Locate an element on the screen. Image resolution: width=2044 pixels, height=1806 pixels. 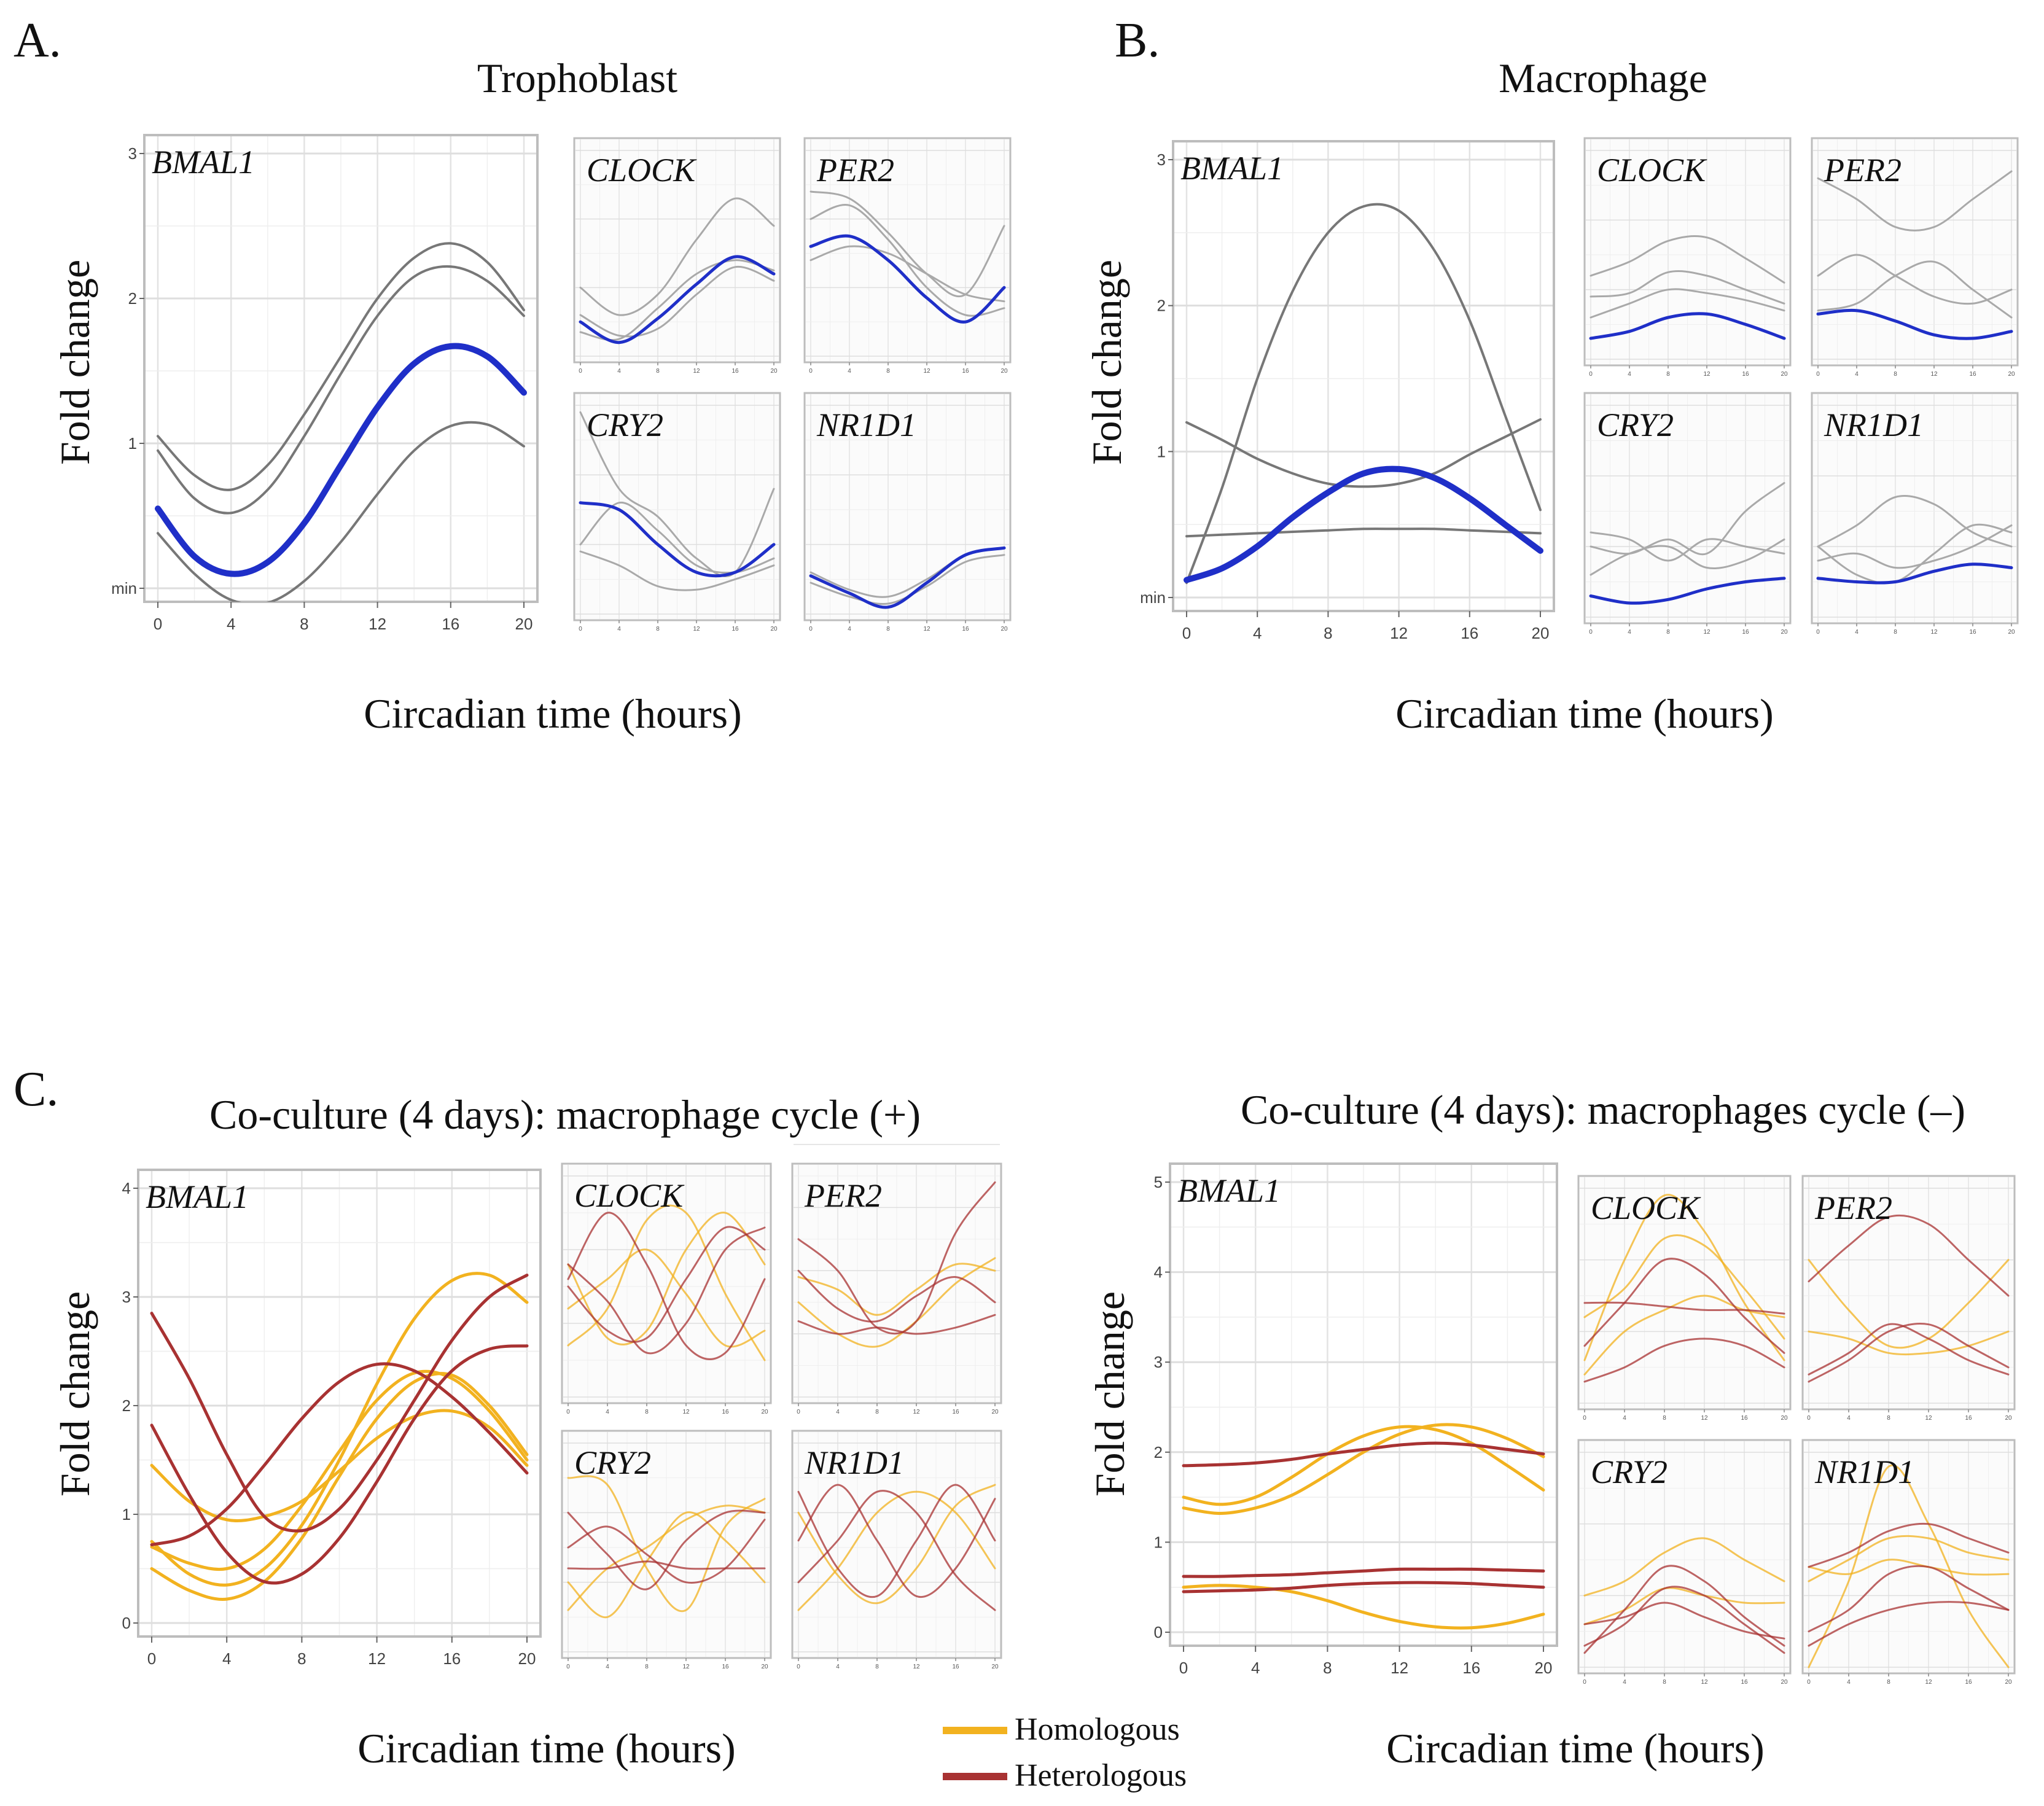
plot-cry2-coculture-minus: CRY2 0 4 8 12 16 20 is located at coordinates (1684, 1563).